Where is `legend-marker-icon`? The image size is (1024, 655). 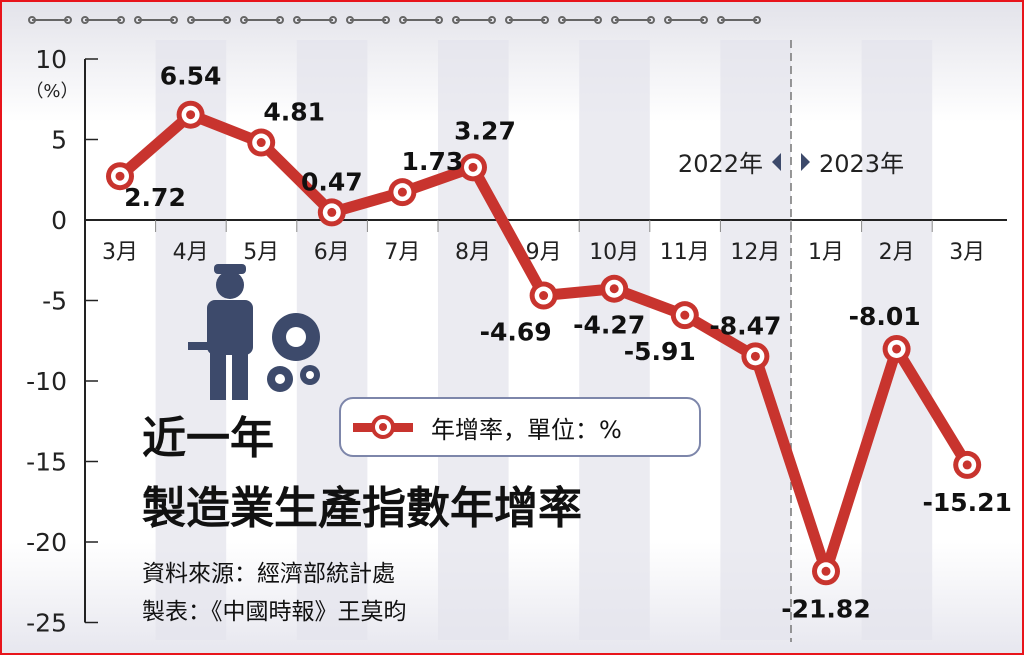
legend-marker-icon is located at coordinates (383, 427).